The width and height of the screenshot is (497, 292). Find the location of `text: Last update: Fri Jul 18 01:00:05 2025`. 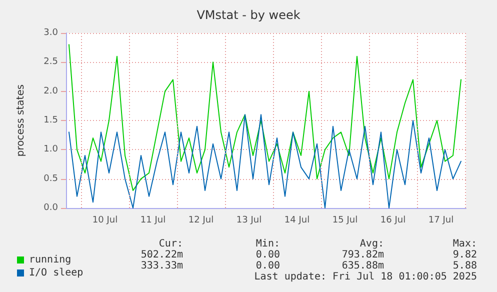

text: Last update: Fri Jul 18 01:00:05 2025 is located at coordinates (365, 277).